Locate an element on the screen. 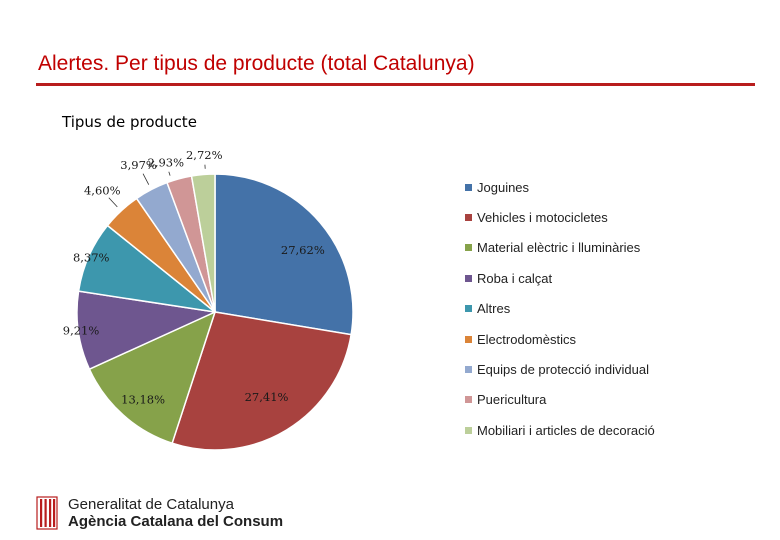  org-name: Generalitat de Catalunya is located at coordinates (151, 504).